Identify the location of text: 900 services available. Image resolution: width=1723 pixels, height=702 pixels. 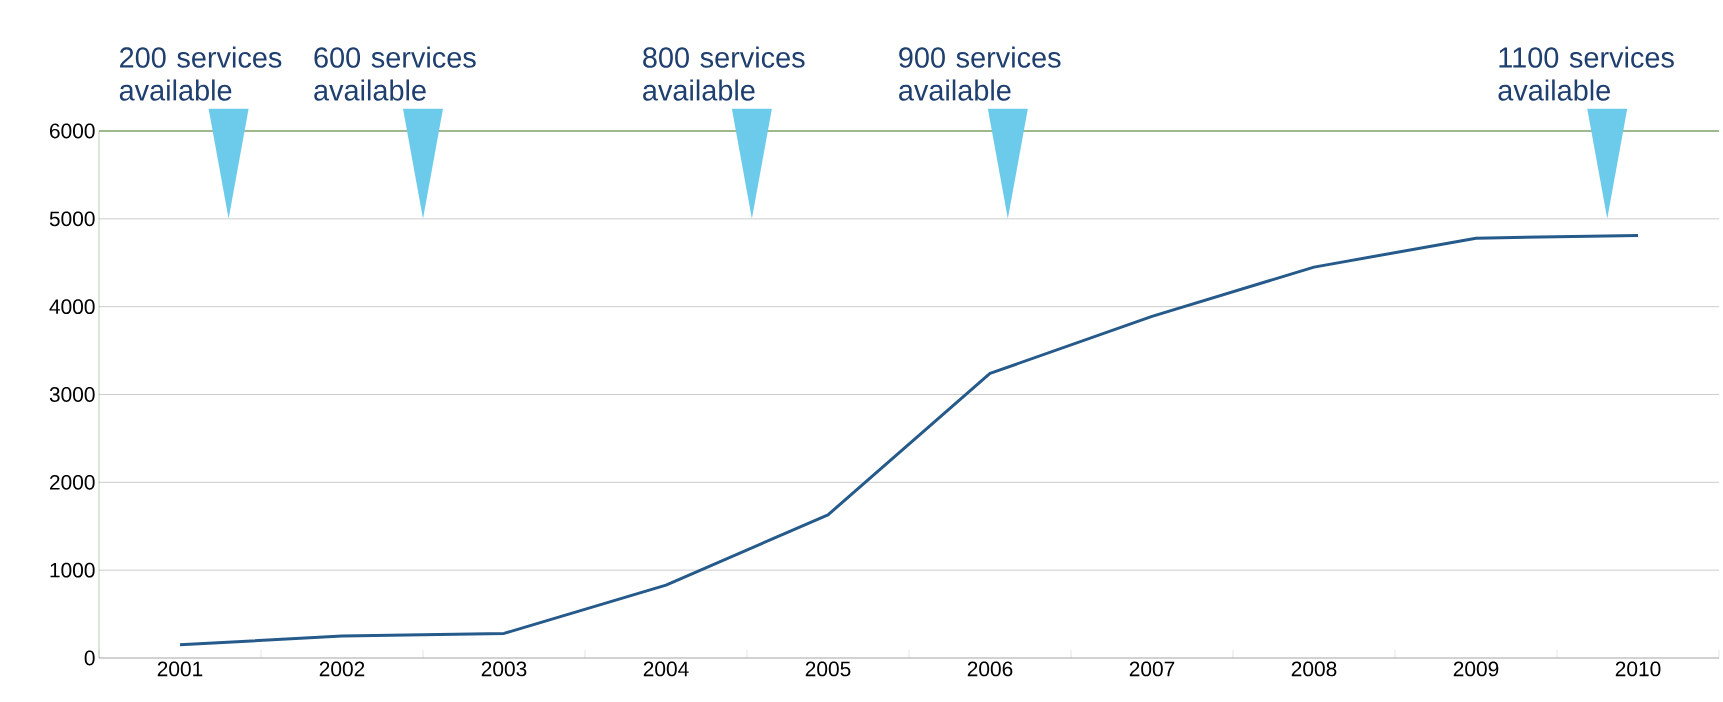
(980, 73).